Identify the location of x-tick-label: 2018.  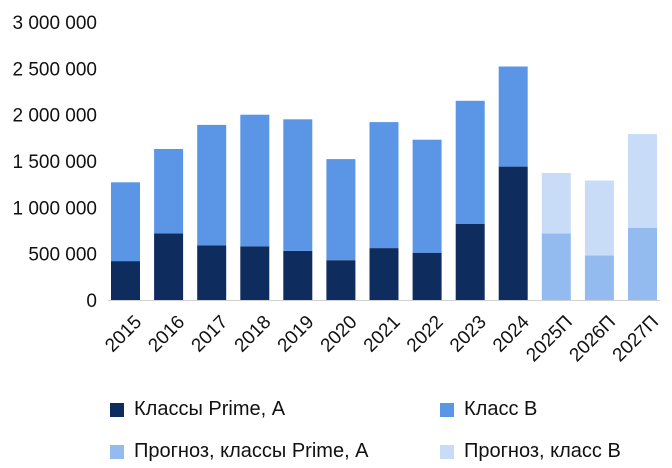
(253, 334).